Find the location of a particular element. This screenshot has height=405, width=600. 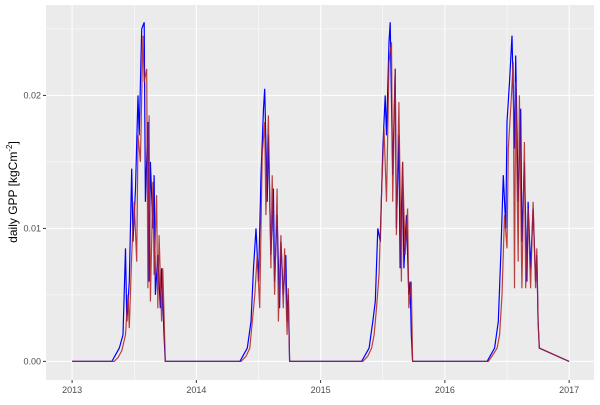

y-axis-label-end: ] is located at coordinates (13, 142).